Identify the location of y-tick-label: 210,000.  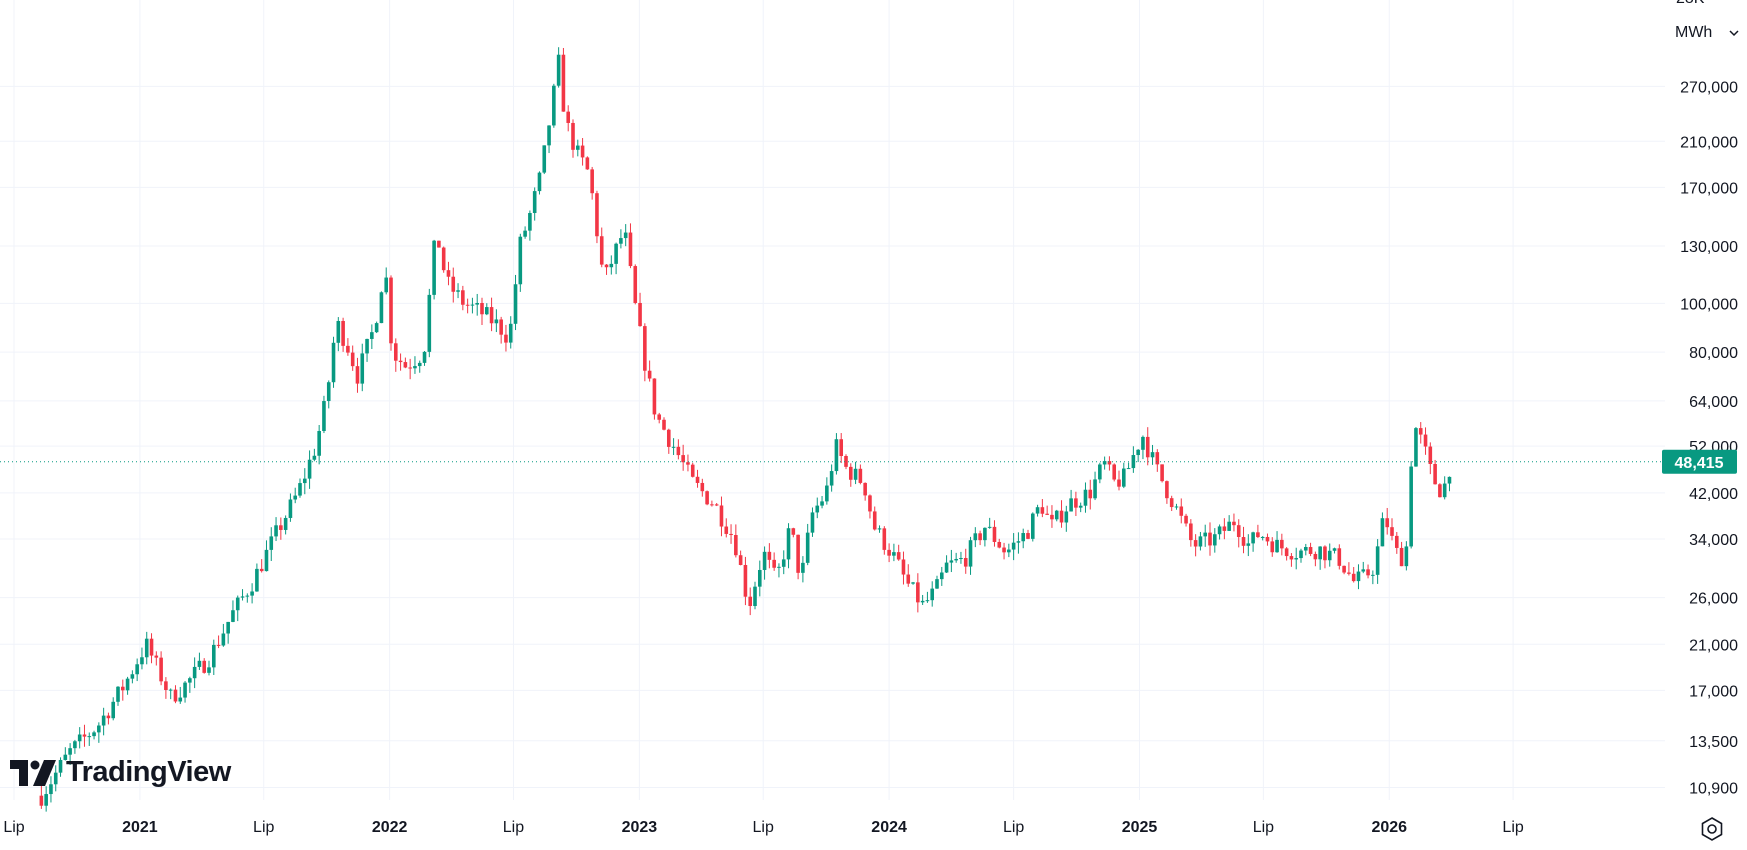
(1709, 142).